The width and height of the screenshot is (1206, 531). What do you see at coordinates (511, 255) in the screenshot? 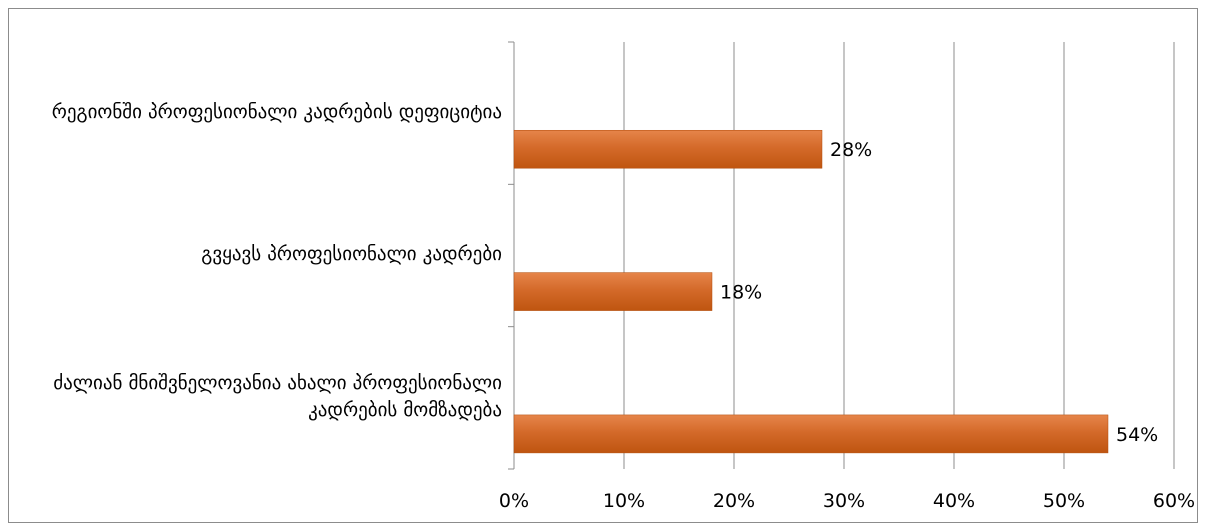
I see `category-axis` at bounding box center [511, 255].